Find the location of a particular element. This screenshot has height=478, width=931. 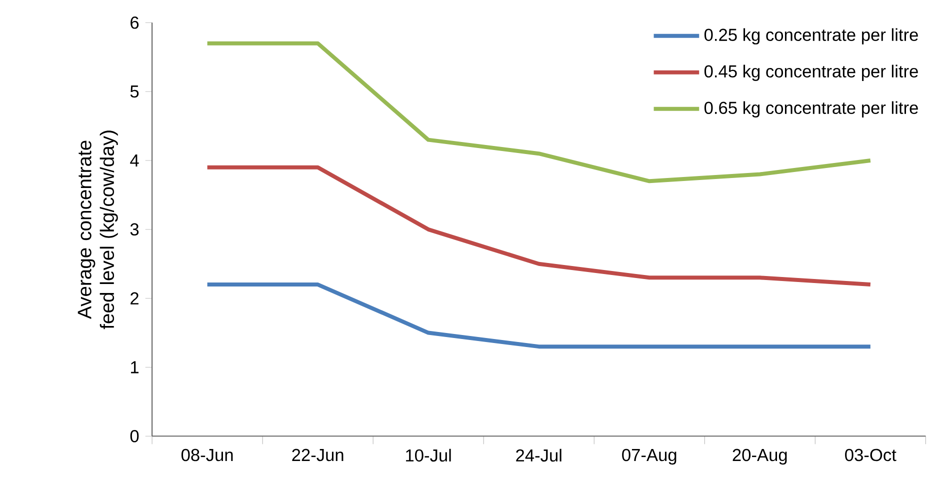

x-tick-label: 24-Jul is located at coordinates (539, 455).